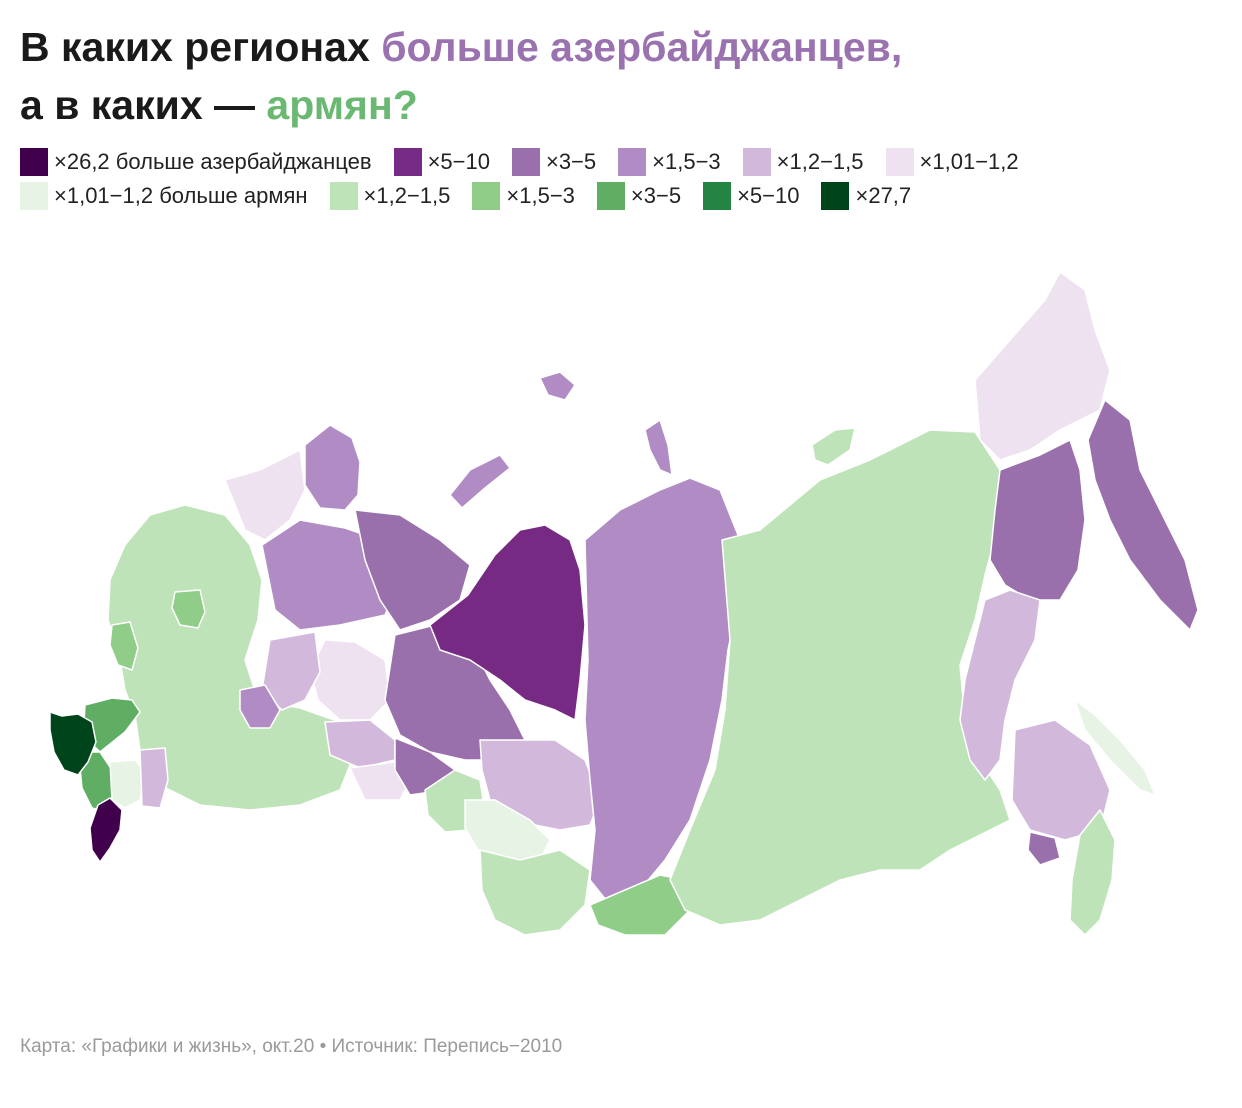 This screenshot has height=1108, width=1242. Describe the element at coordinates (342, 105) in the screenshot. I see `title-armenian-highlight: армян?` at that location.